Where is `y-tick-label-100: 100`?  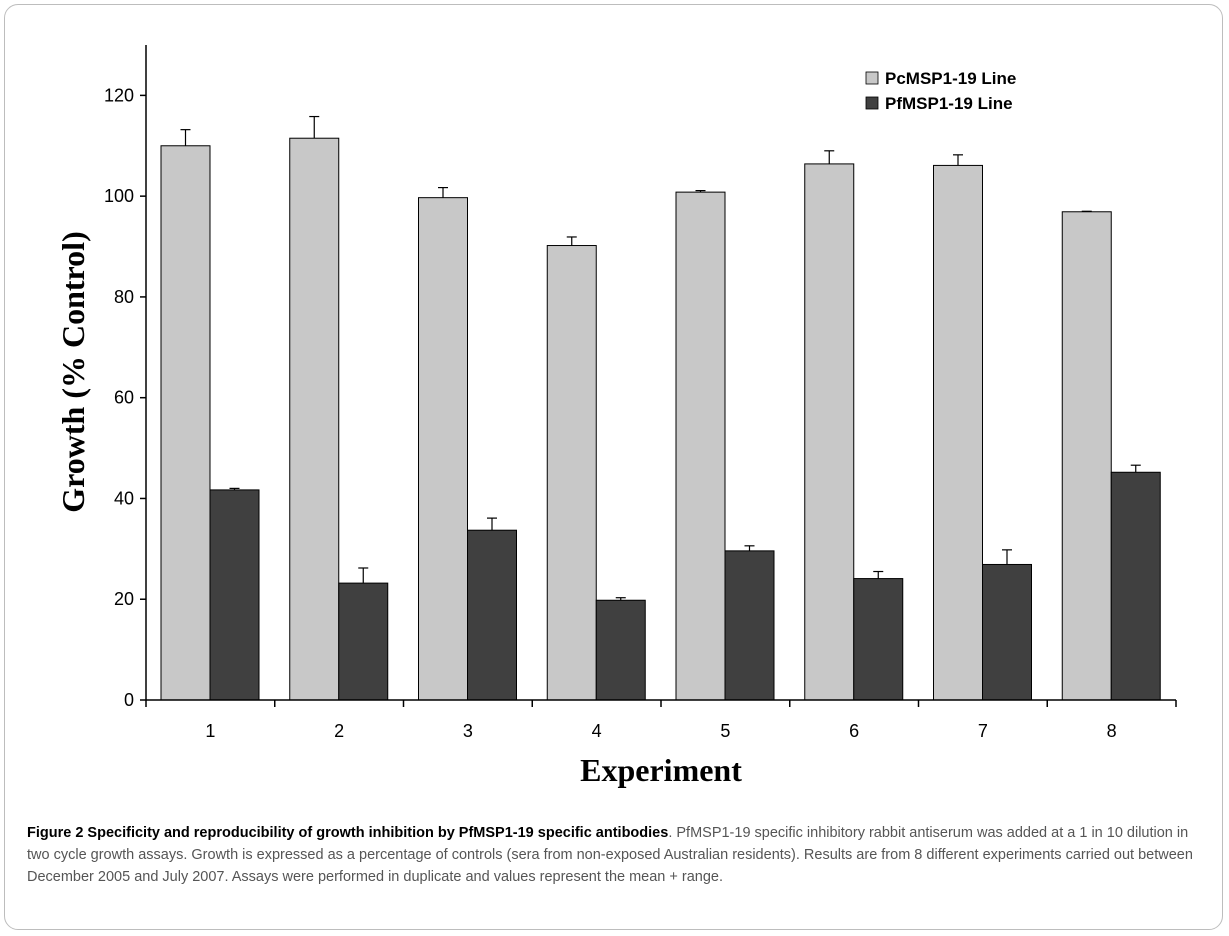 y-tick-label-100: 100 is located at coordinates (119, 196).